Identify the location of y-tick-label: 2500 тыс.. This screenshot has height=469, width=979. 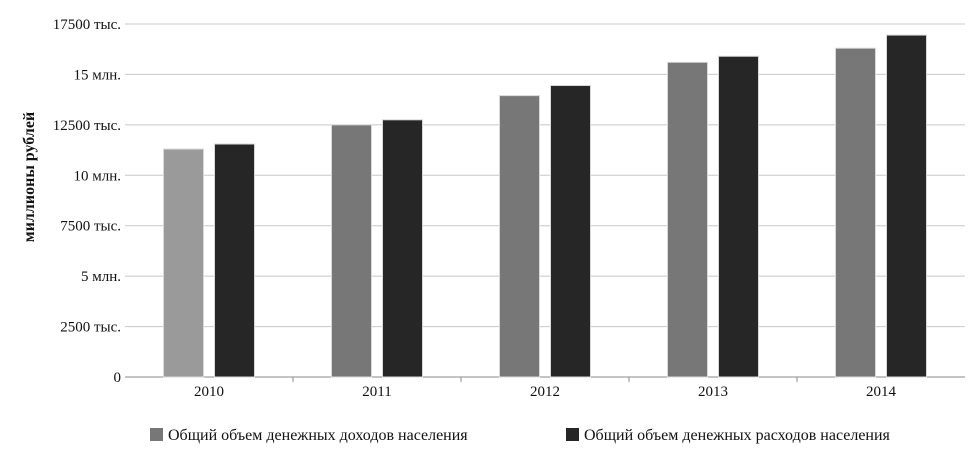
(90, 328).